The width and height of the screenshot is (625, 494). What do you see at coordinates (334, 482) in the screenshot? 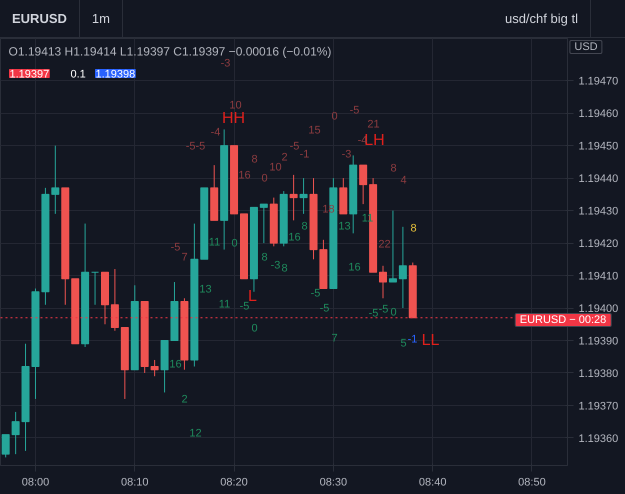
I see `x-tick-label: 08:30` at bounding box center [334, 482].